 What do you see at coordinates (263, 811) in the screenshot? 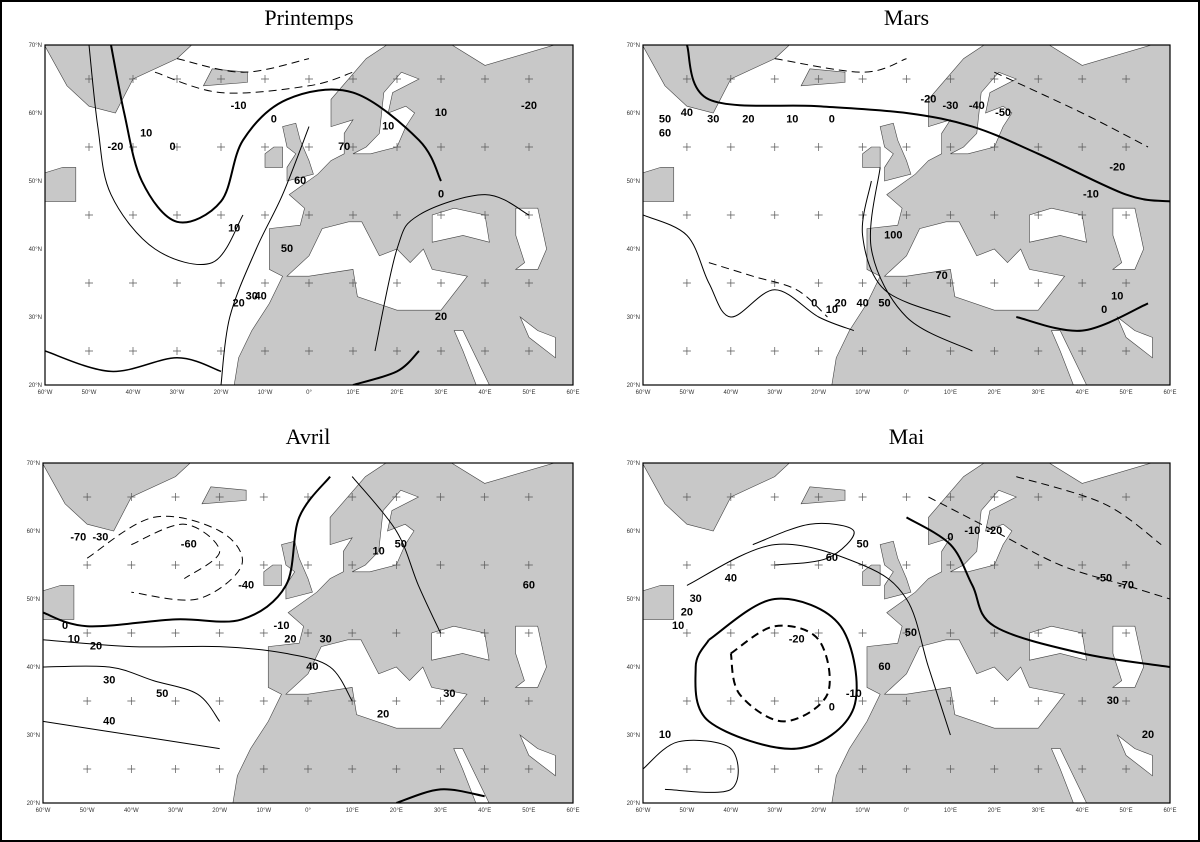
I see `lon-label: 10°W` at bounding box center [263, 811].